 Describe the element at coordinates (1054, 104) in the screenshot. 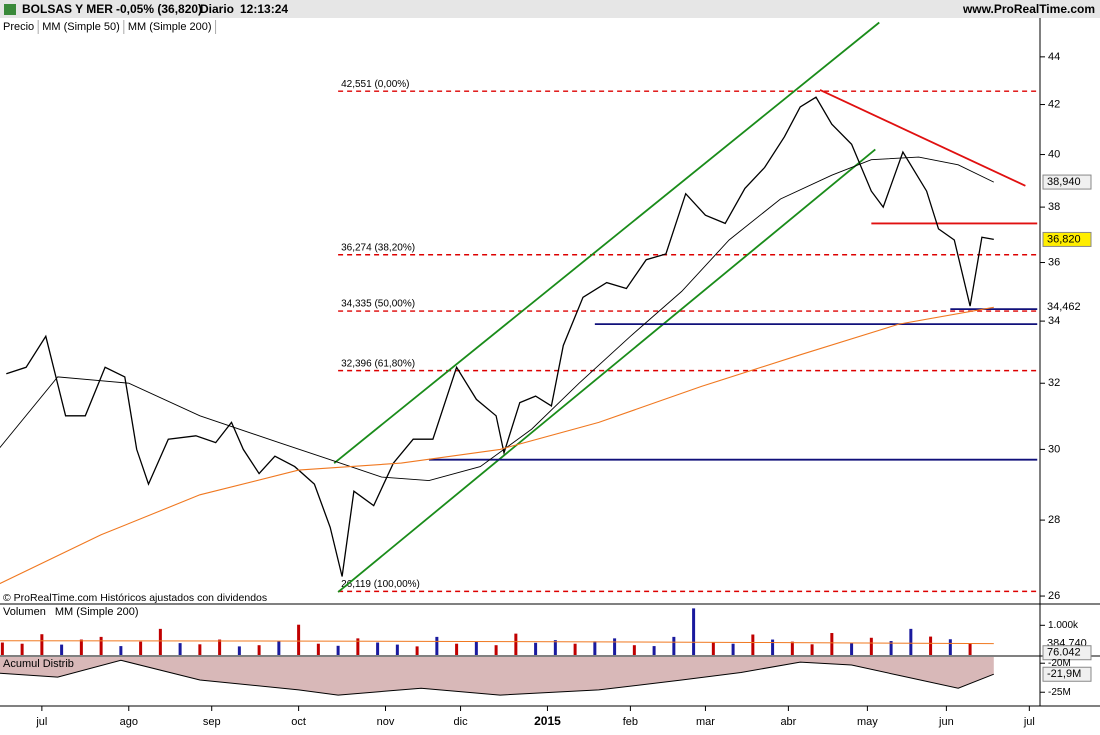

I see `y-tick-label: 42` at that location.